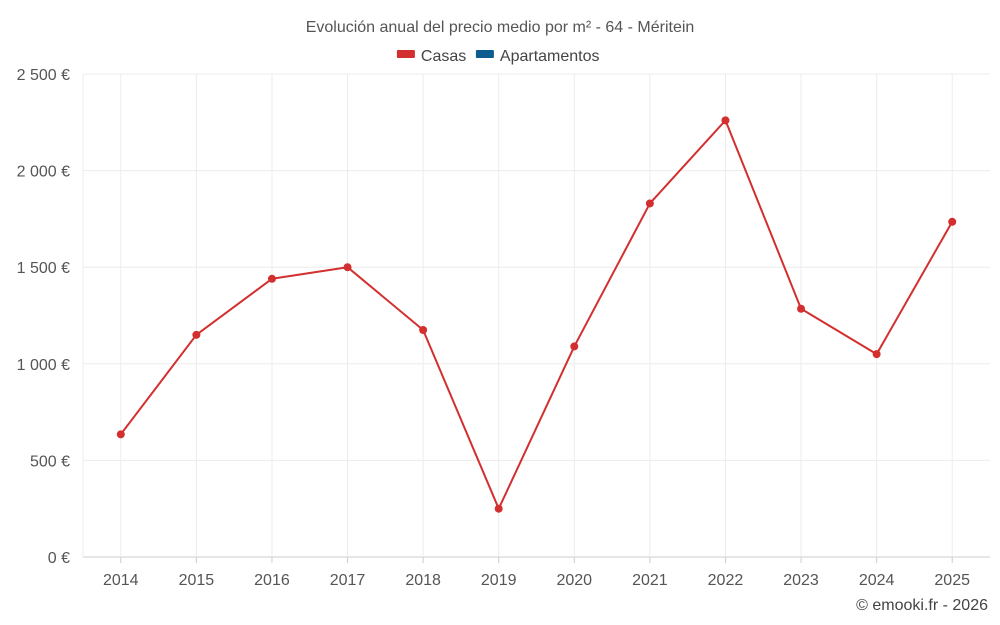  I want to click on y-tick-label: 2 500 €, so click(43, 75).